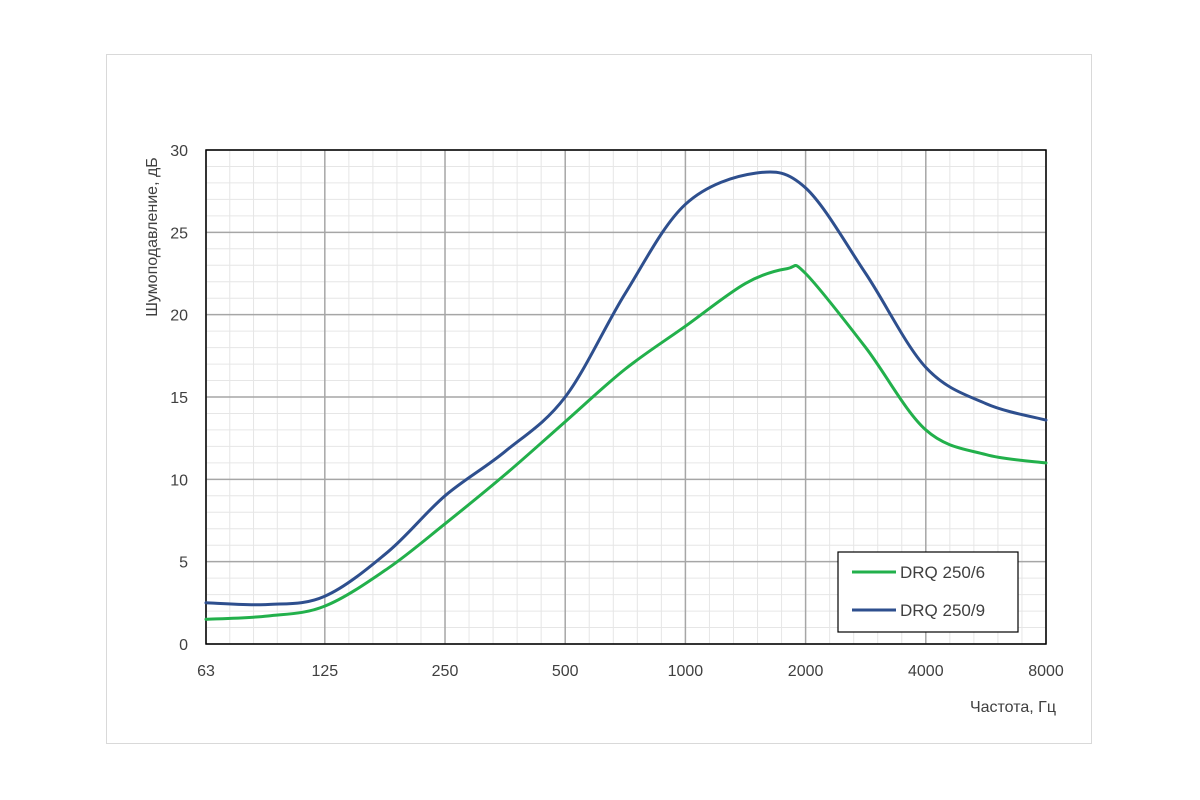 This screenshot has height=800, width=1200. What do you see at coordinates (942, 610) in the screenshot?
I see `legend-label: DRQ 250/9` at bounding box center [942, 610].